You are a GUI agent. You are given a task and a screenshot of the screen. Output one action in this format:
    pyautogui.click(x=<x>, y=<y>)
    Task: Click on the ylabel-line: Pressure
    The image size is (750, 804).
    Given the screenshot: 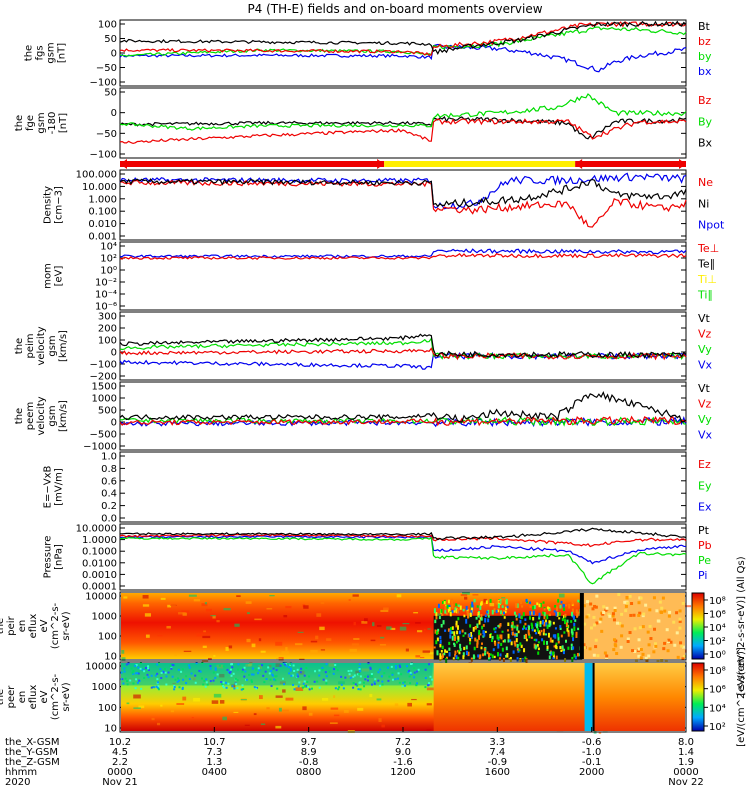 What is the action you would take?
    pyautogui.click(x=48, y=557)
    